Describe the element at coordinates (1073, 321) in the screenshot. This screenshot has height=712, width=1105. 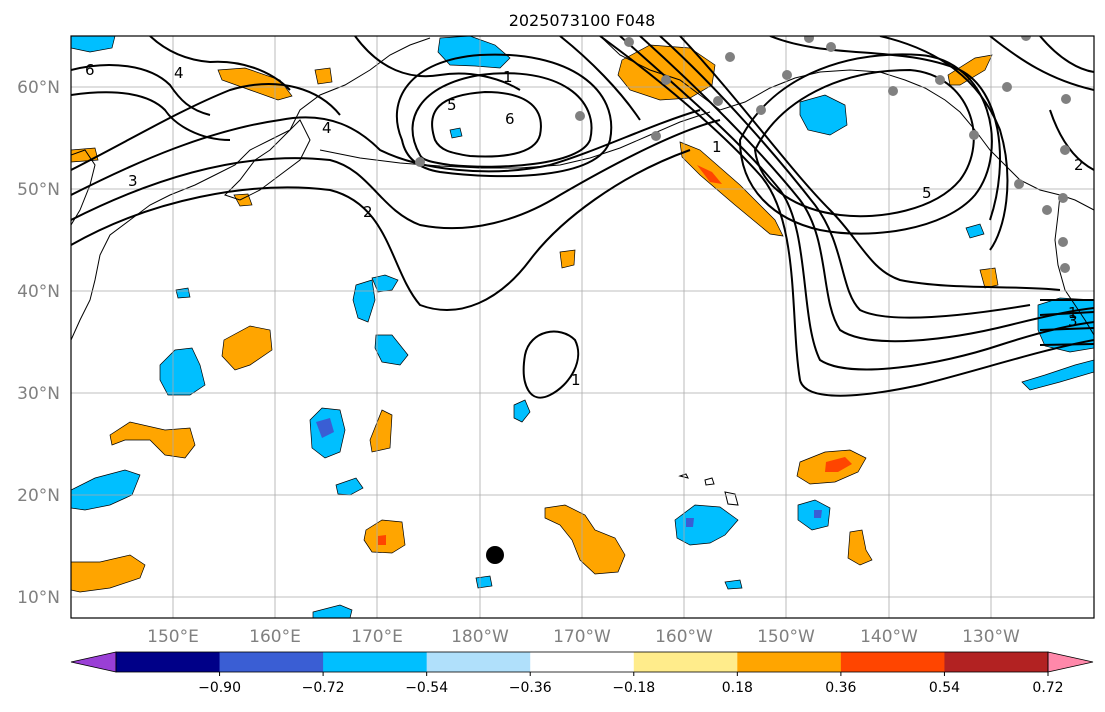
I see `contour-label: 3` at that location.